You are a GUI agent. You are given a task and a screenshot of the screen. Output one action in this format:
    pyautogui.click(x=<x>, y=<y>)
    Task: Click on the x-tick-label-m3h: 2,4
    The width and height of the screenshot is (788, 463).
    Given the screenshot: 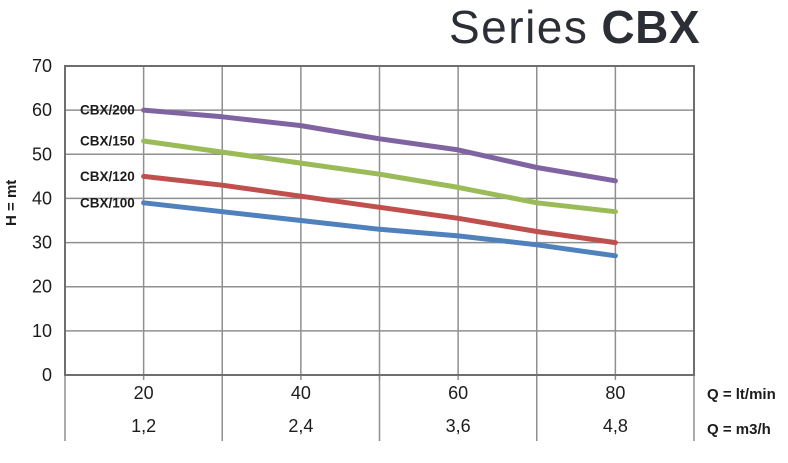 What is the action you would take?
    pyautogui.click(x=300, y=426)
    